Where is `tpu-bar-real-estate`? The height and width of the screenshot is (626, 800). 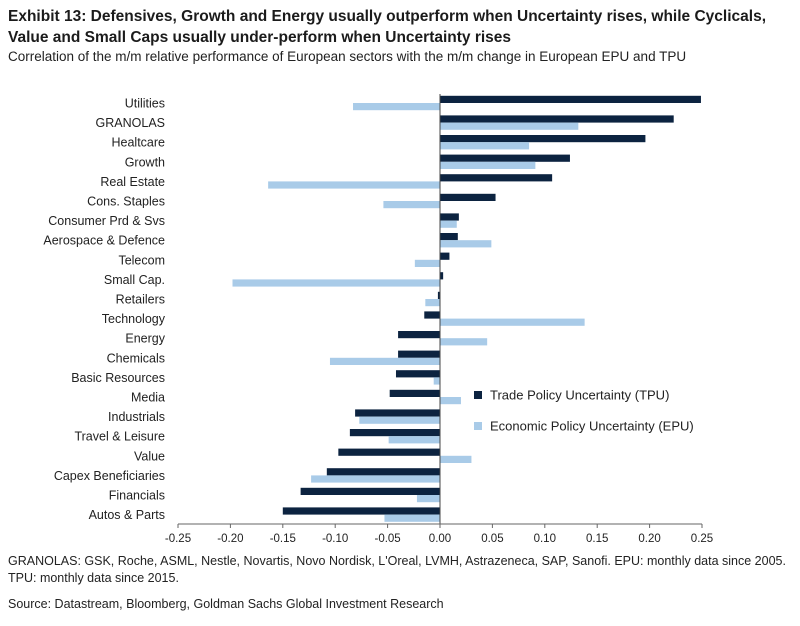
tpu-bar-real-estate is located at coordinates (496, 178).